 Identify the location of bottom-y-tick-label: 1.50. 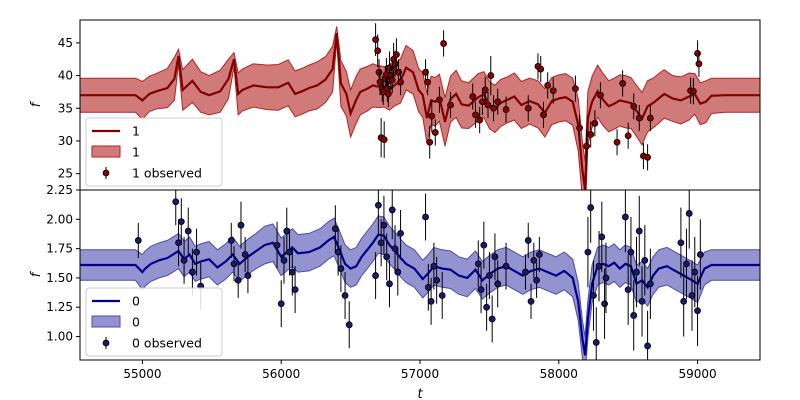
(59, 278).